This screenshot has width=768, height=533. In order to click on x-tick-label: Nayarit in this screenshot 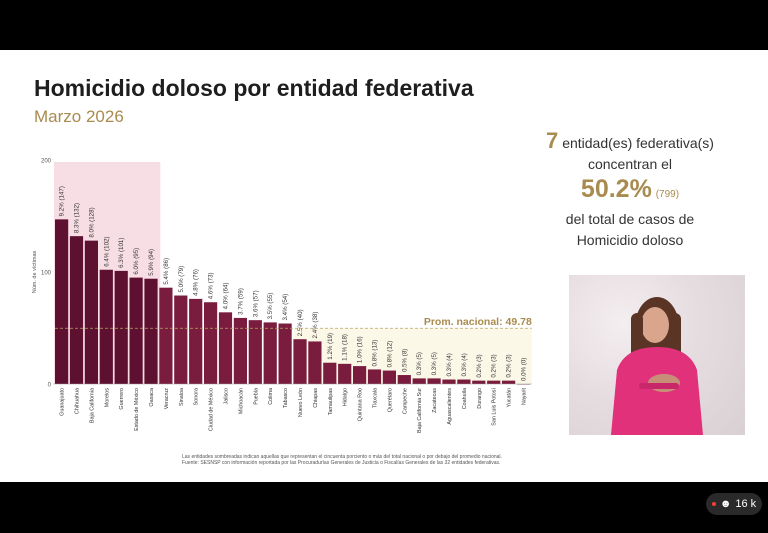, I will do `click(525, 397)`.